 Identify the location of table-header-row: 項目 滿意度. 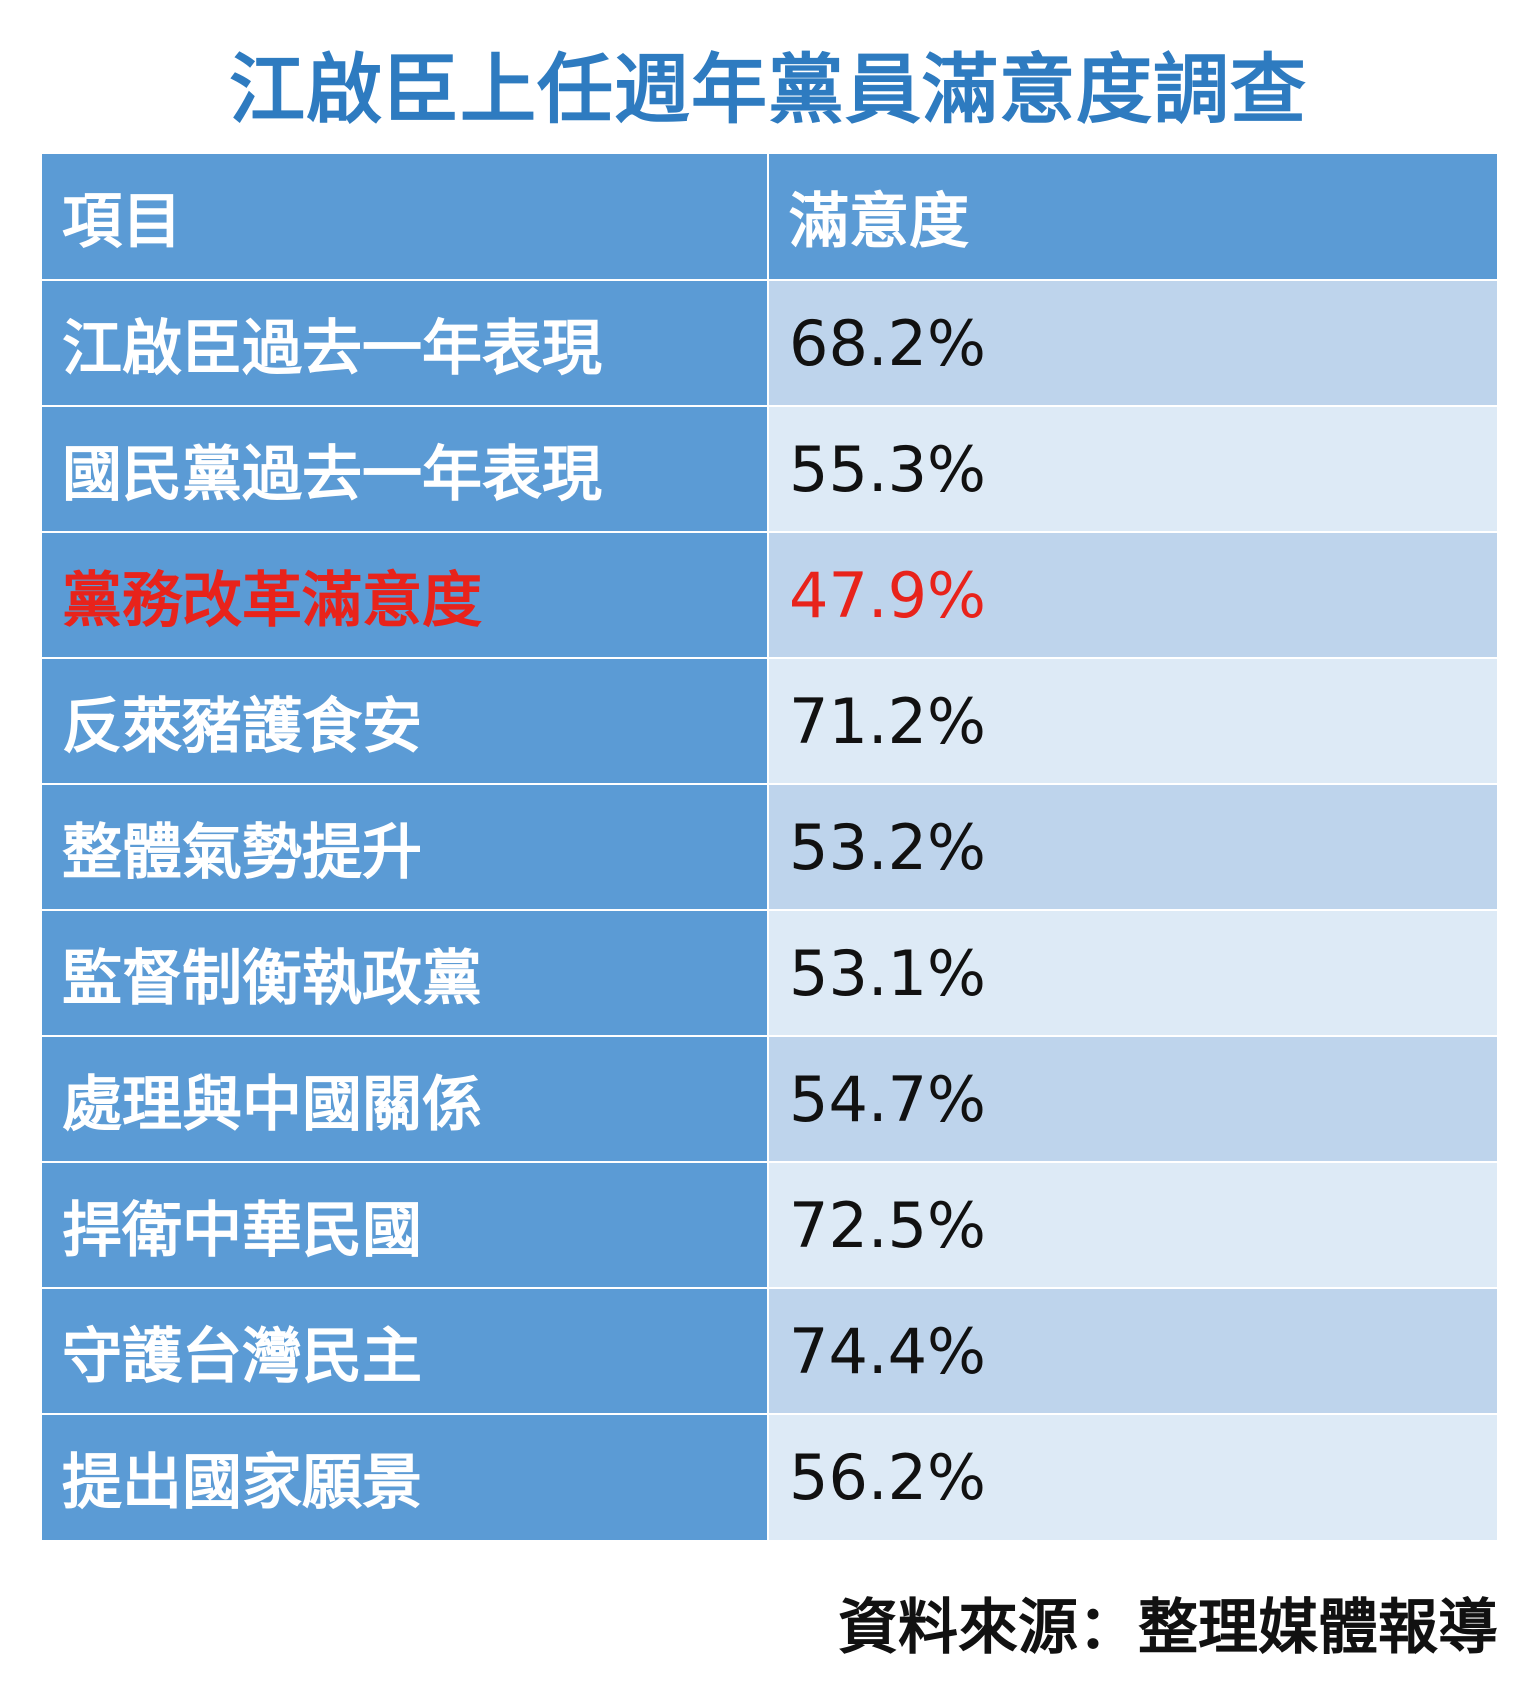
(769, 217).